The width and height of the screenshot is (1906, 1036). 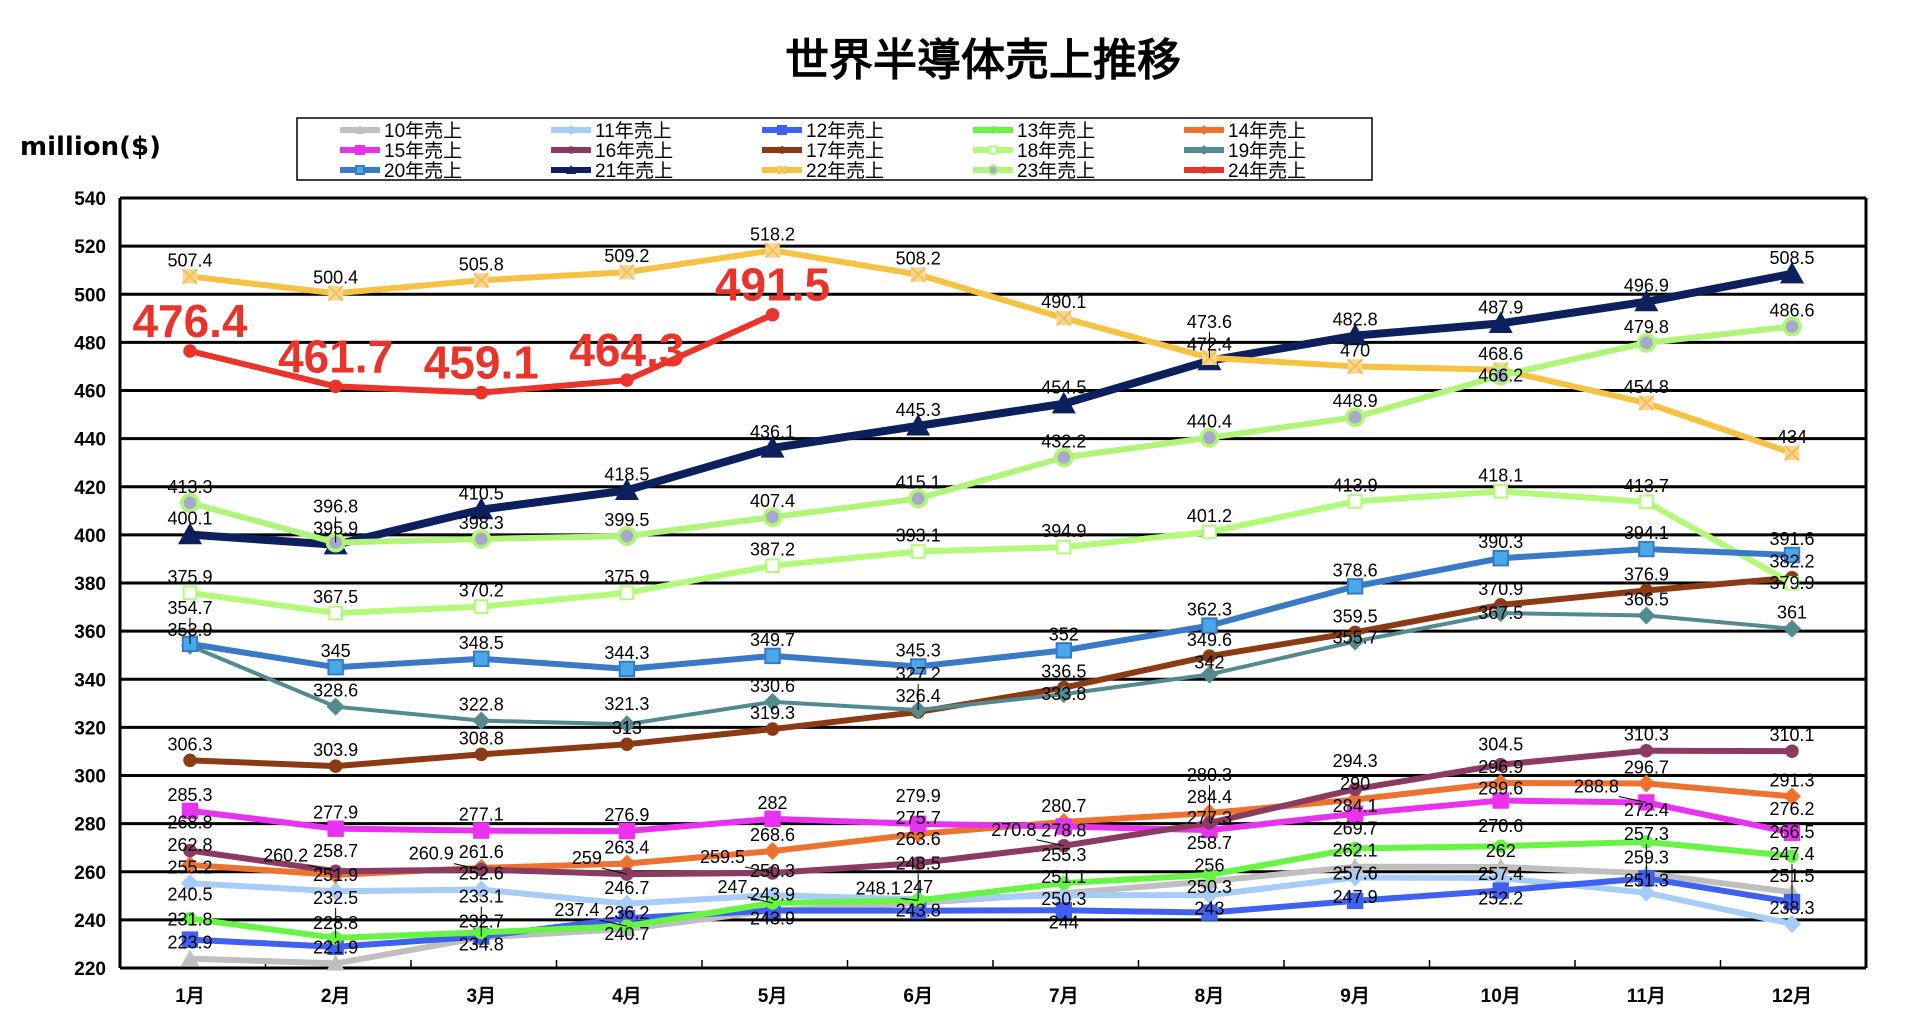 What do you see at coordinates (1646, 767) in the screenshot?
I see `data-label: 296.7` at bounding box center [1646, 767].